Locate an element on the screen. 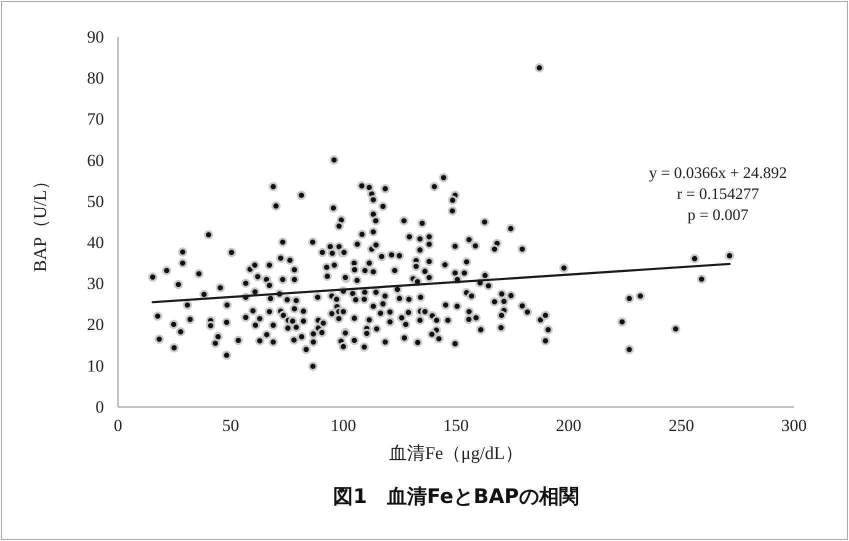 This screenshot has height=541, width=849. x-tick-label: 150 is located at coordinates (456, 426).